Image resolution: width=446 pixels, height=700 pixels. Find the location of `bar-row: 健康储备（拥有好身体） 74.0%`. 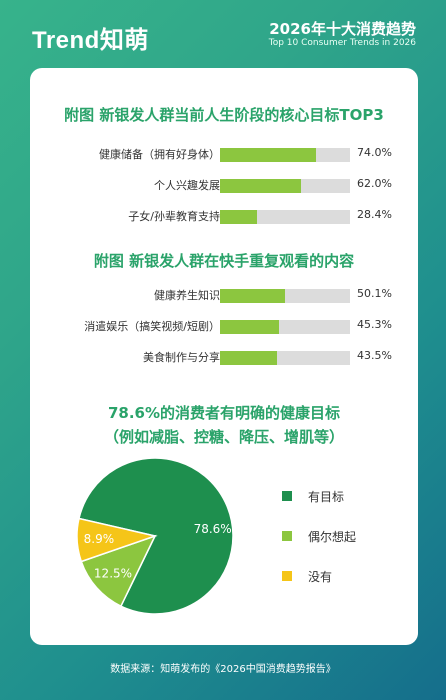

bar-row: 健康储备（拥有好身体） 74.0% is located at coordinates (224, 154).